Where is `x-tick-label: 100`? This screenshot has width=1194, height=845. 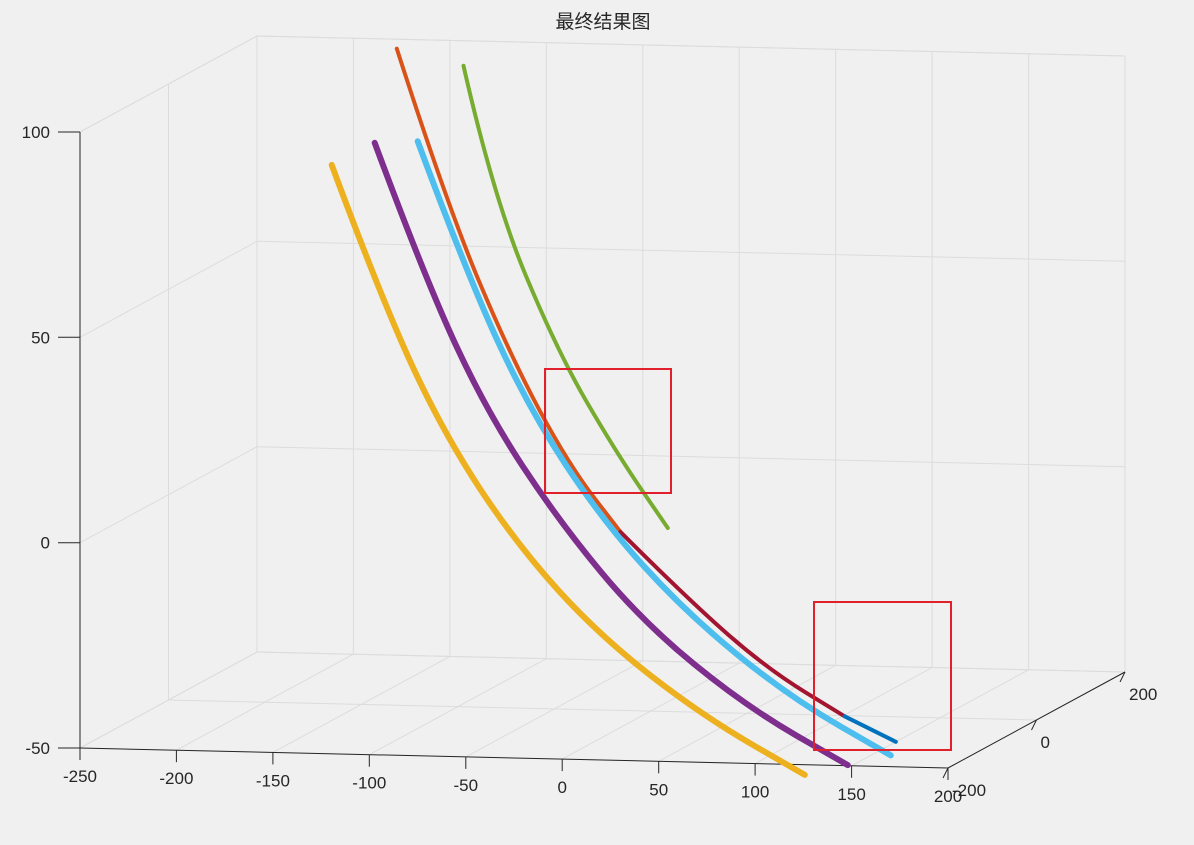 x-tick-label: 100 is located at coordinates (755, 792).